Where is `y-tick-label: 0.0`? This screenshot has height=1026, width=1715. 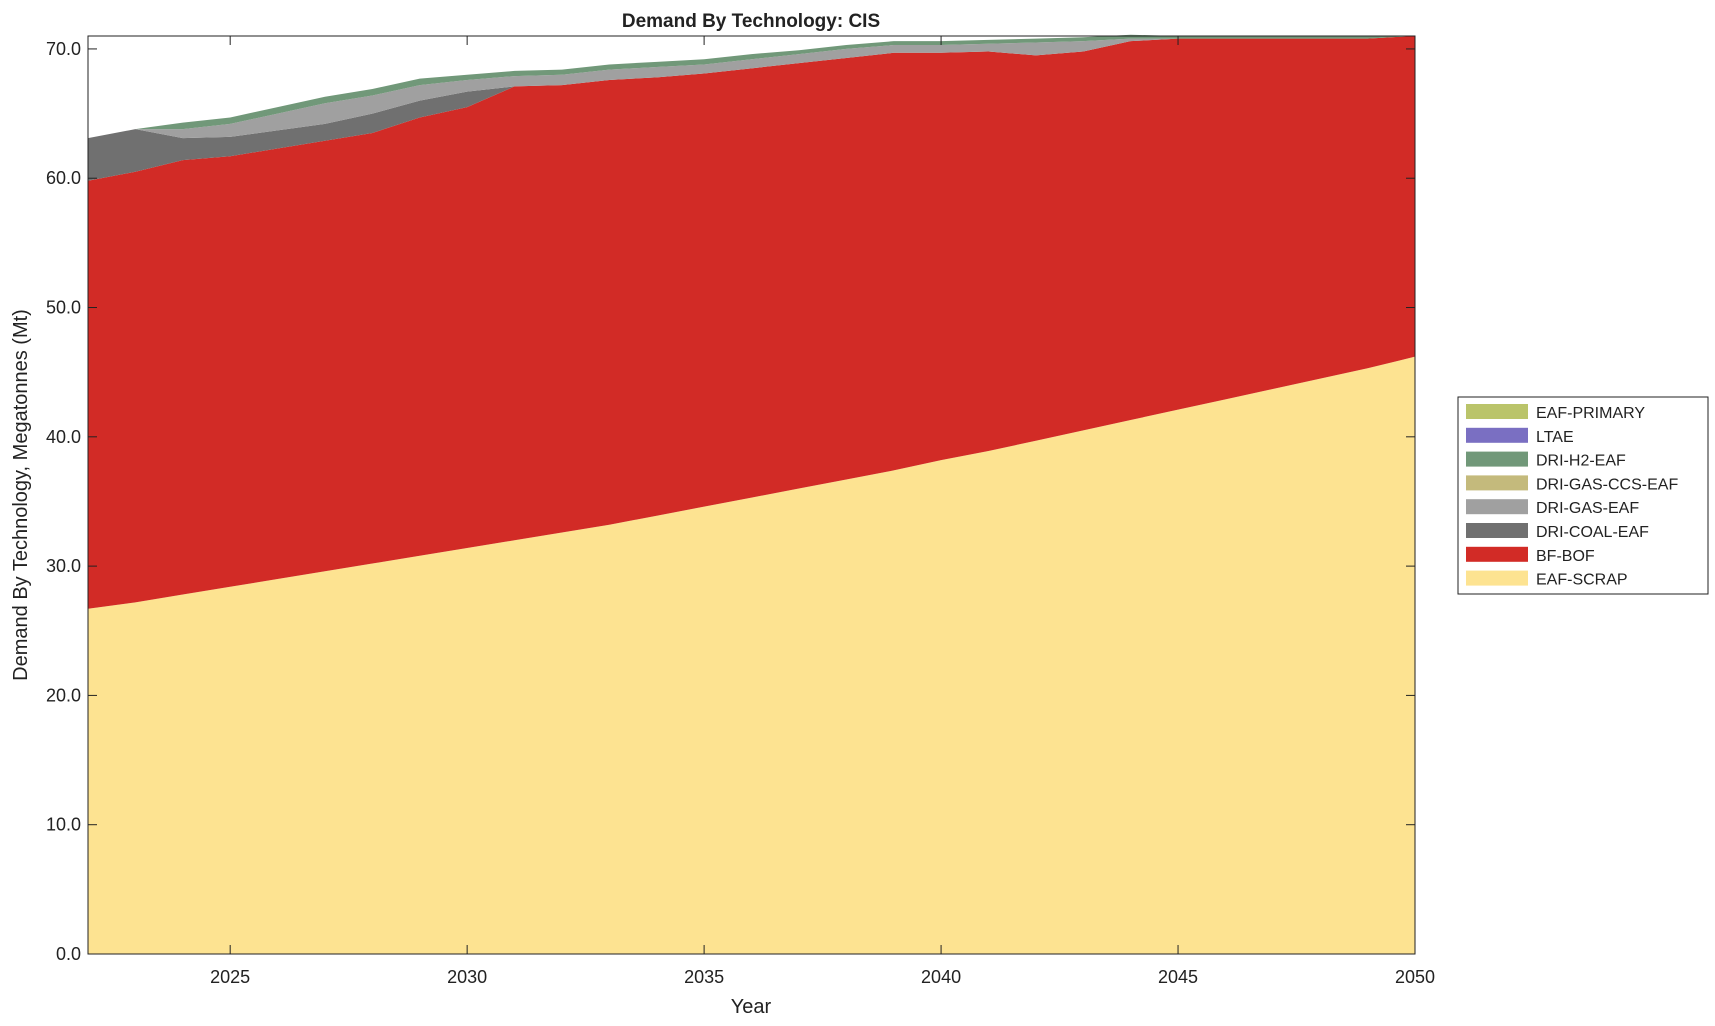
y-tick-label: 0.0 is located at coordinates (68, 954).